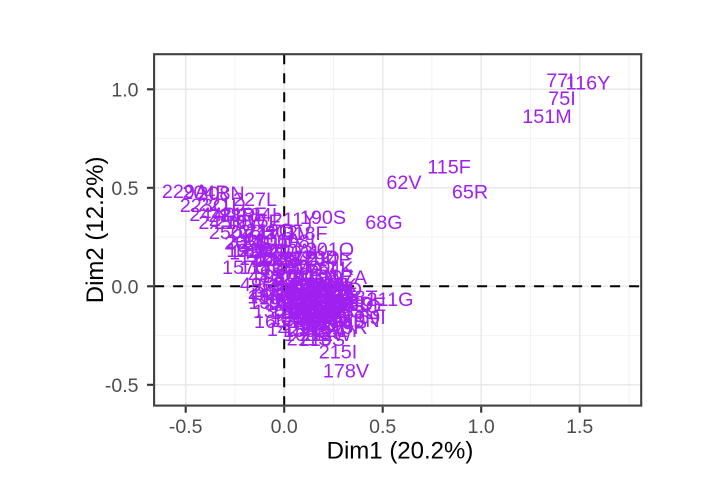  I want to click on svg-text: 221Y, so click(338, 331).